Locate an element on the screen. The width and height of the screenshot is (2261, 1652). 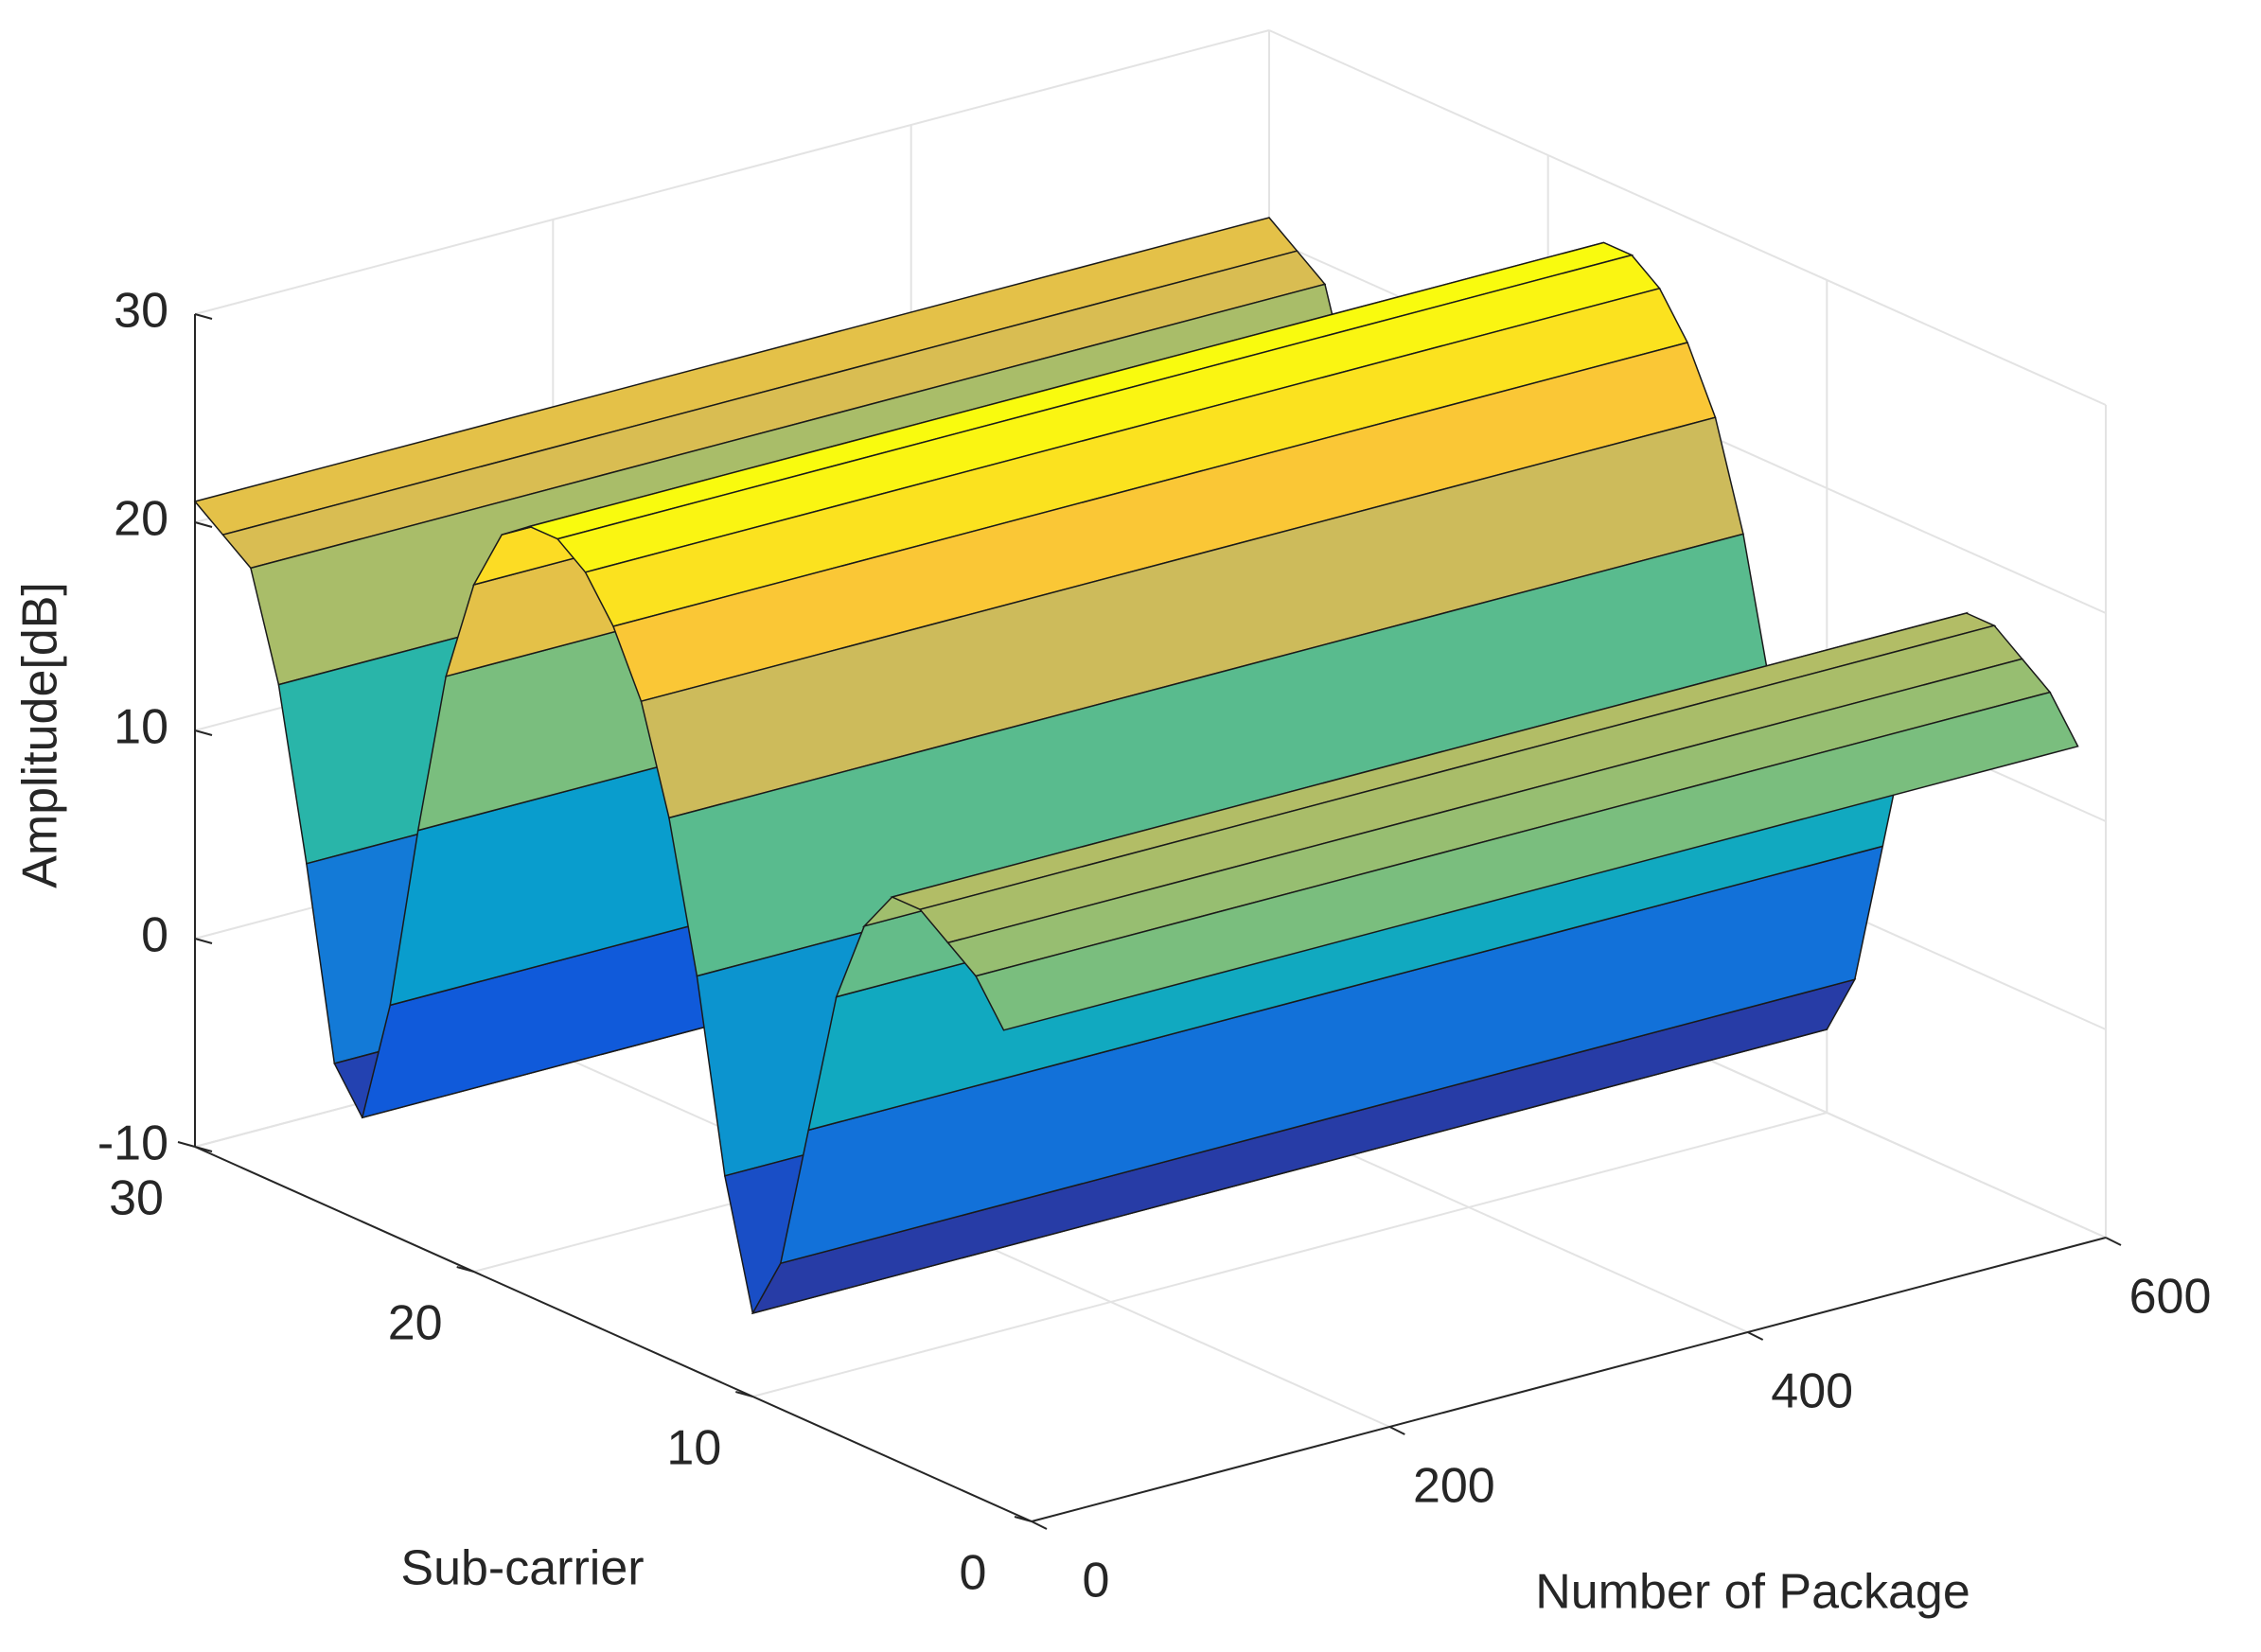
y-tick-label: 20 is located at coordinates (415, 1323).